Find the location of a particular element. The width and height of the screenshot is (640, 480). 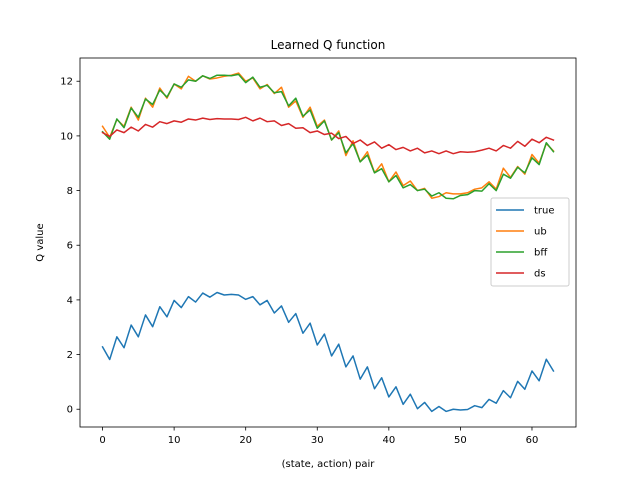

legend-label-bff: bff is located at coordinates (541, 253).